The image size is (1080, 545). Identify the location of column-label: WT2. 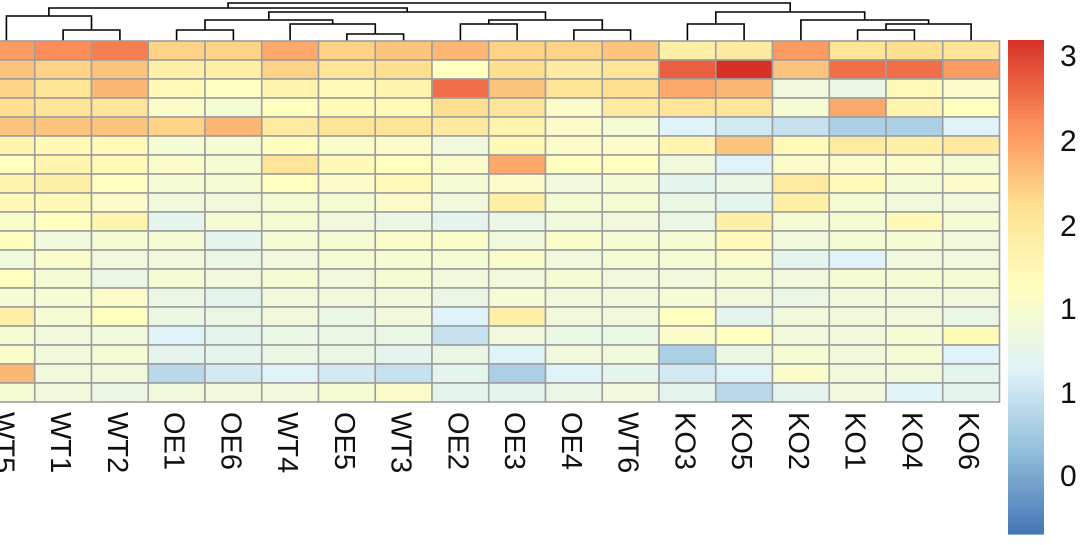
(117, 442).